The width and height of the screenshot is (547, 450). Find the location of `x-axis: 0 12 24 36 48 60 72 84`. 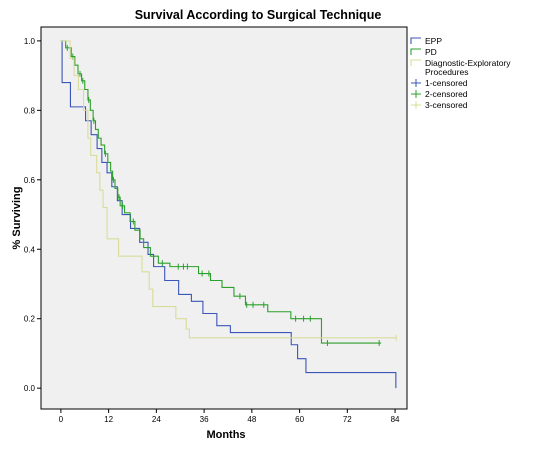

x-axis: 0 12 24 36 48 60 72 84 is located at coordinates (229, 416).